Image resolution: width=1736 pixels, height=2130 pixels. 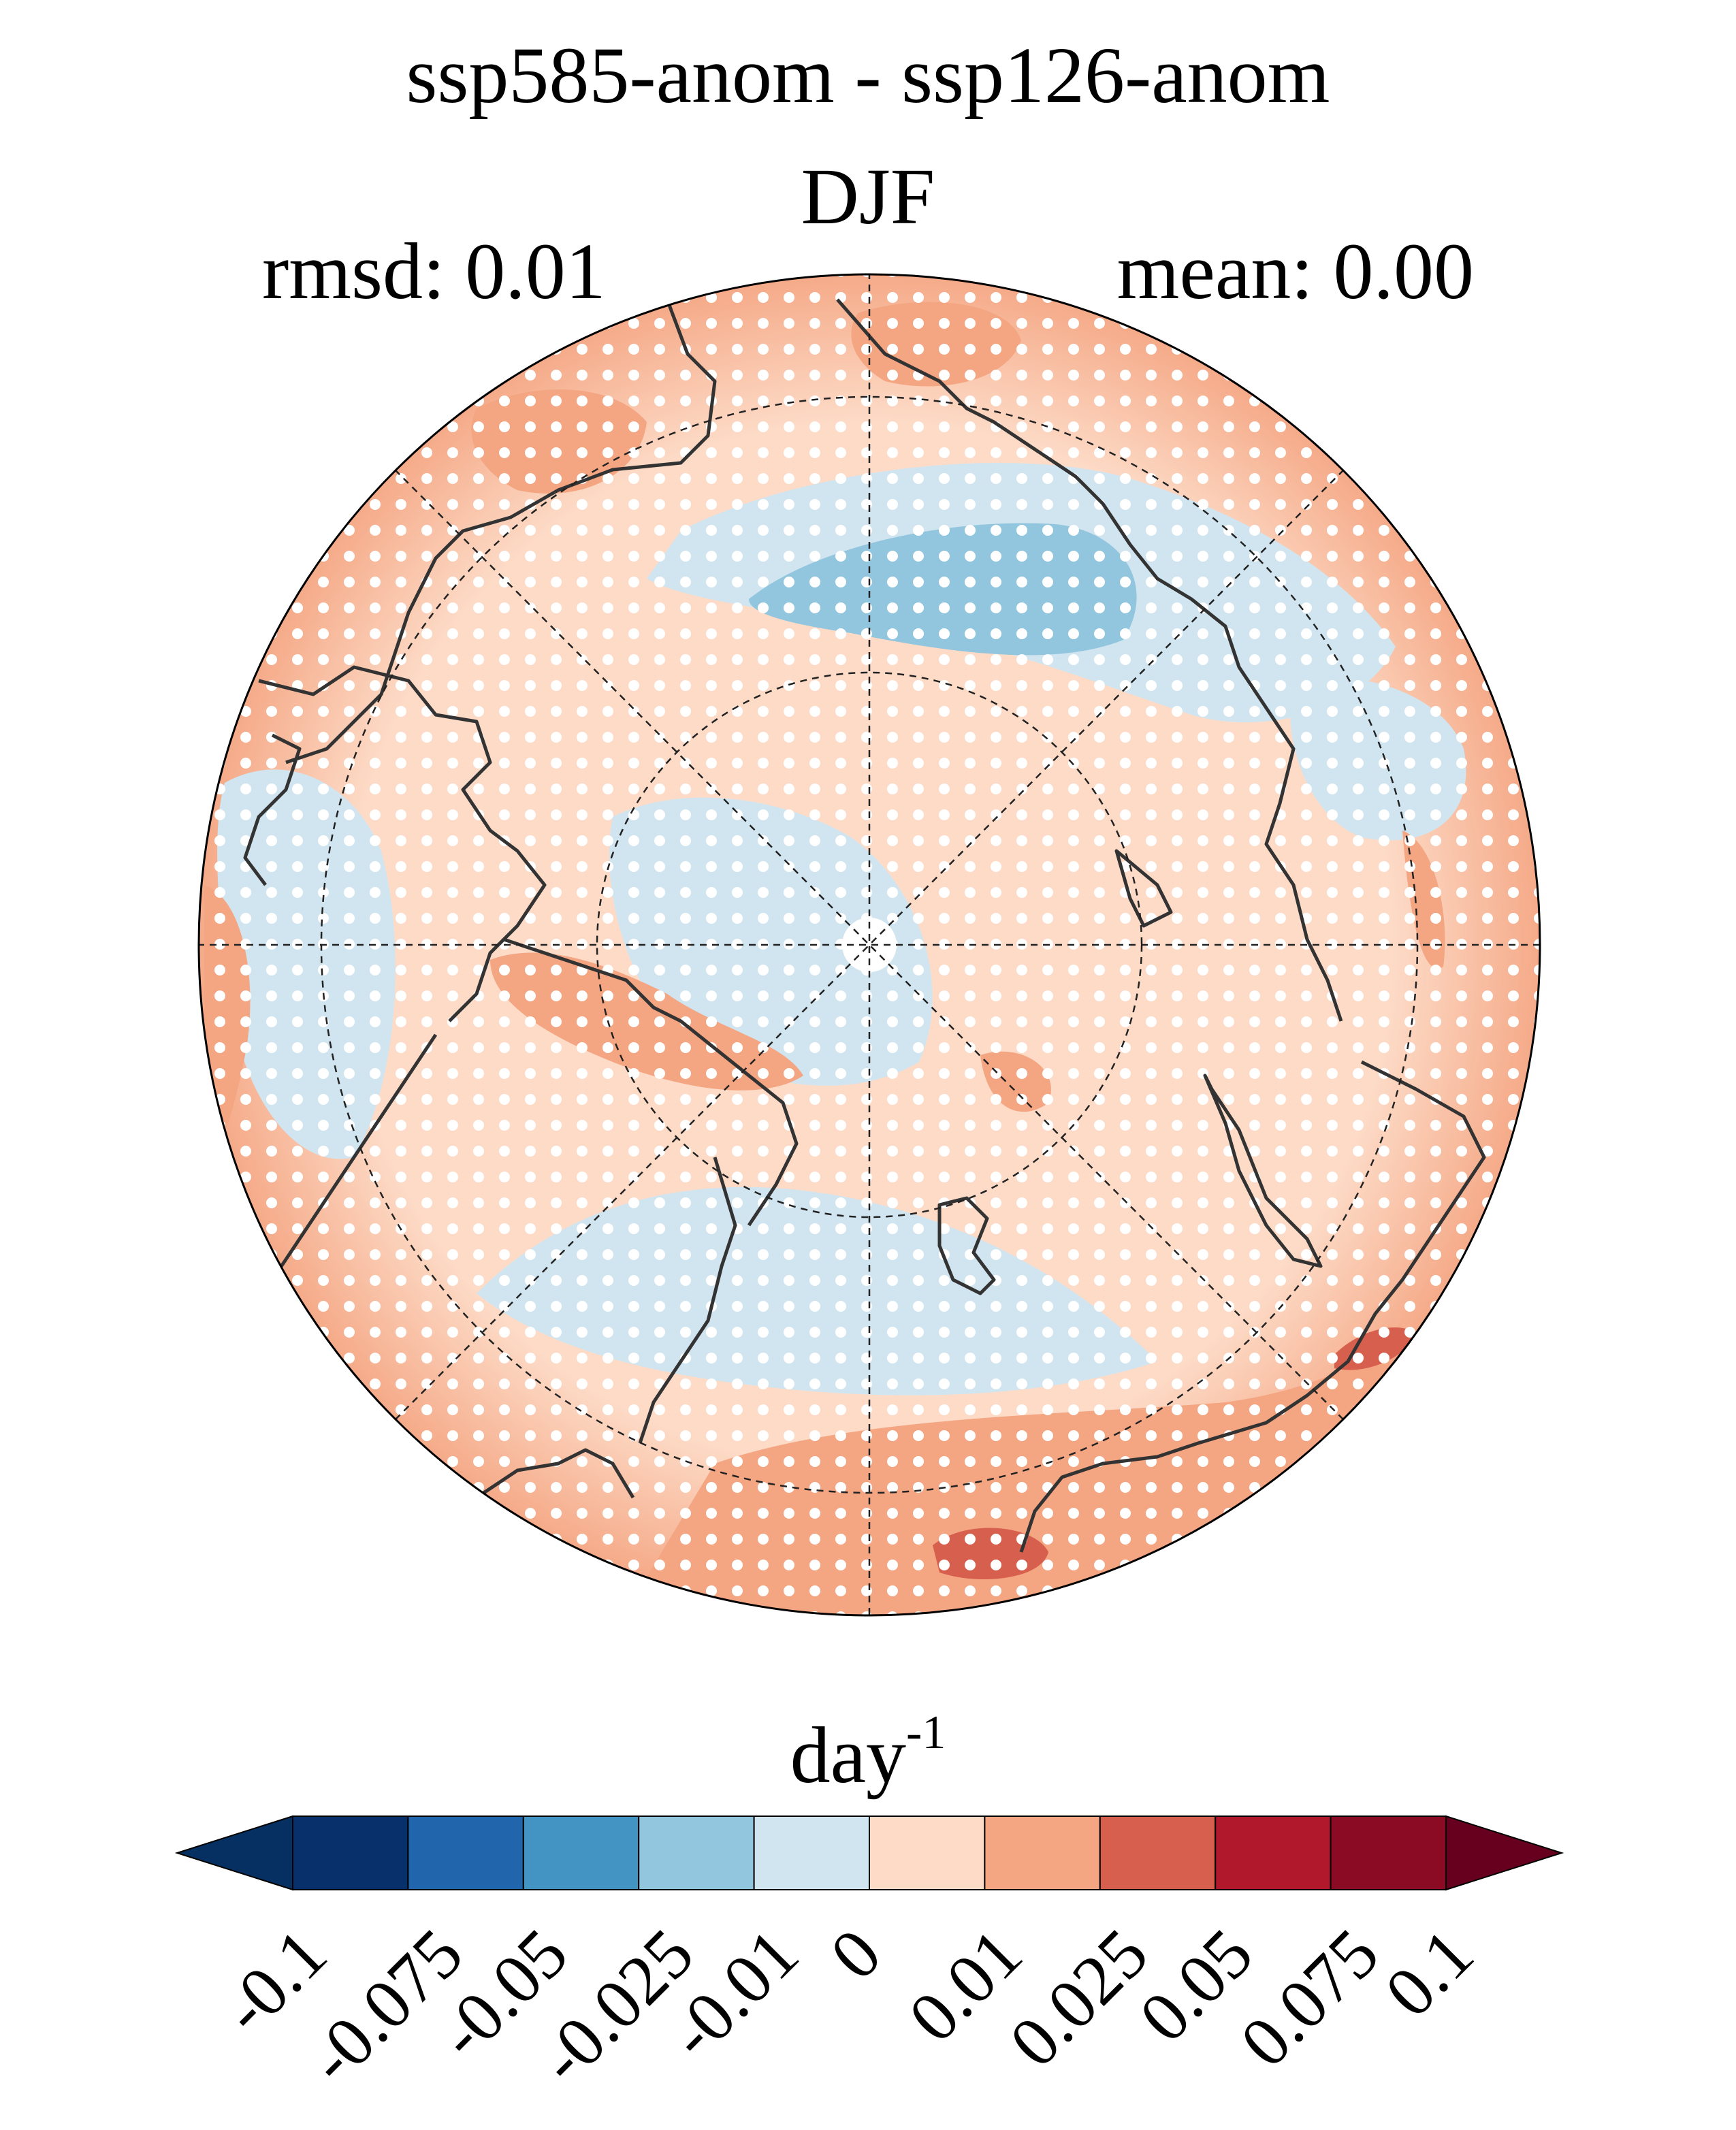 What do you see at coordinates (1295, 271) in the screenshot?
I see `mean-stat: mean: 0.00` at bounding box center [1295, 271].